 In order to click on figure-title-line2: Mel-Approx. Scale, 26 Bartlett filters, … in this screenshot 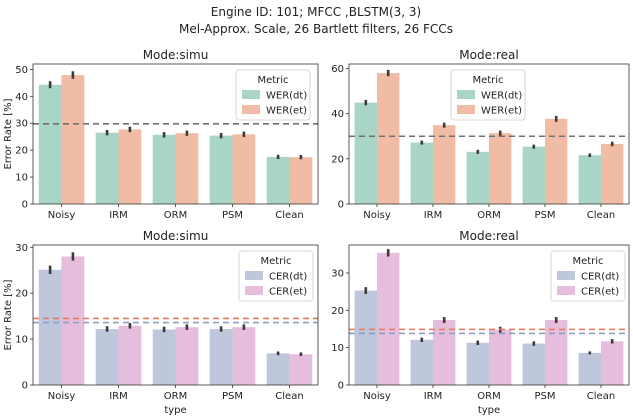, I will do `click(316, 29)`.